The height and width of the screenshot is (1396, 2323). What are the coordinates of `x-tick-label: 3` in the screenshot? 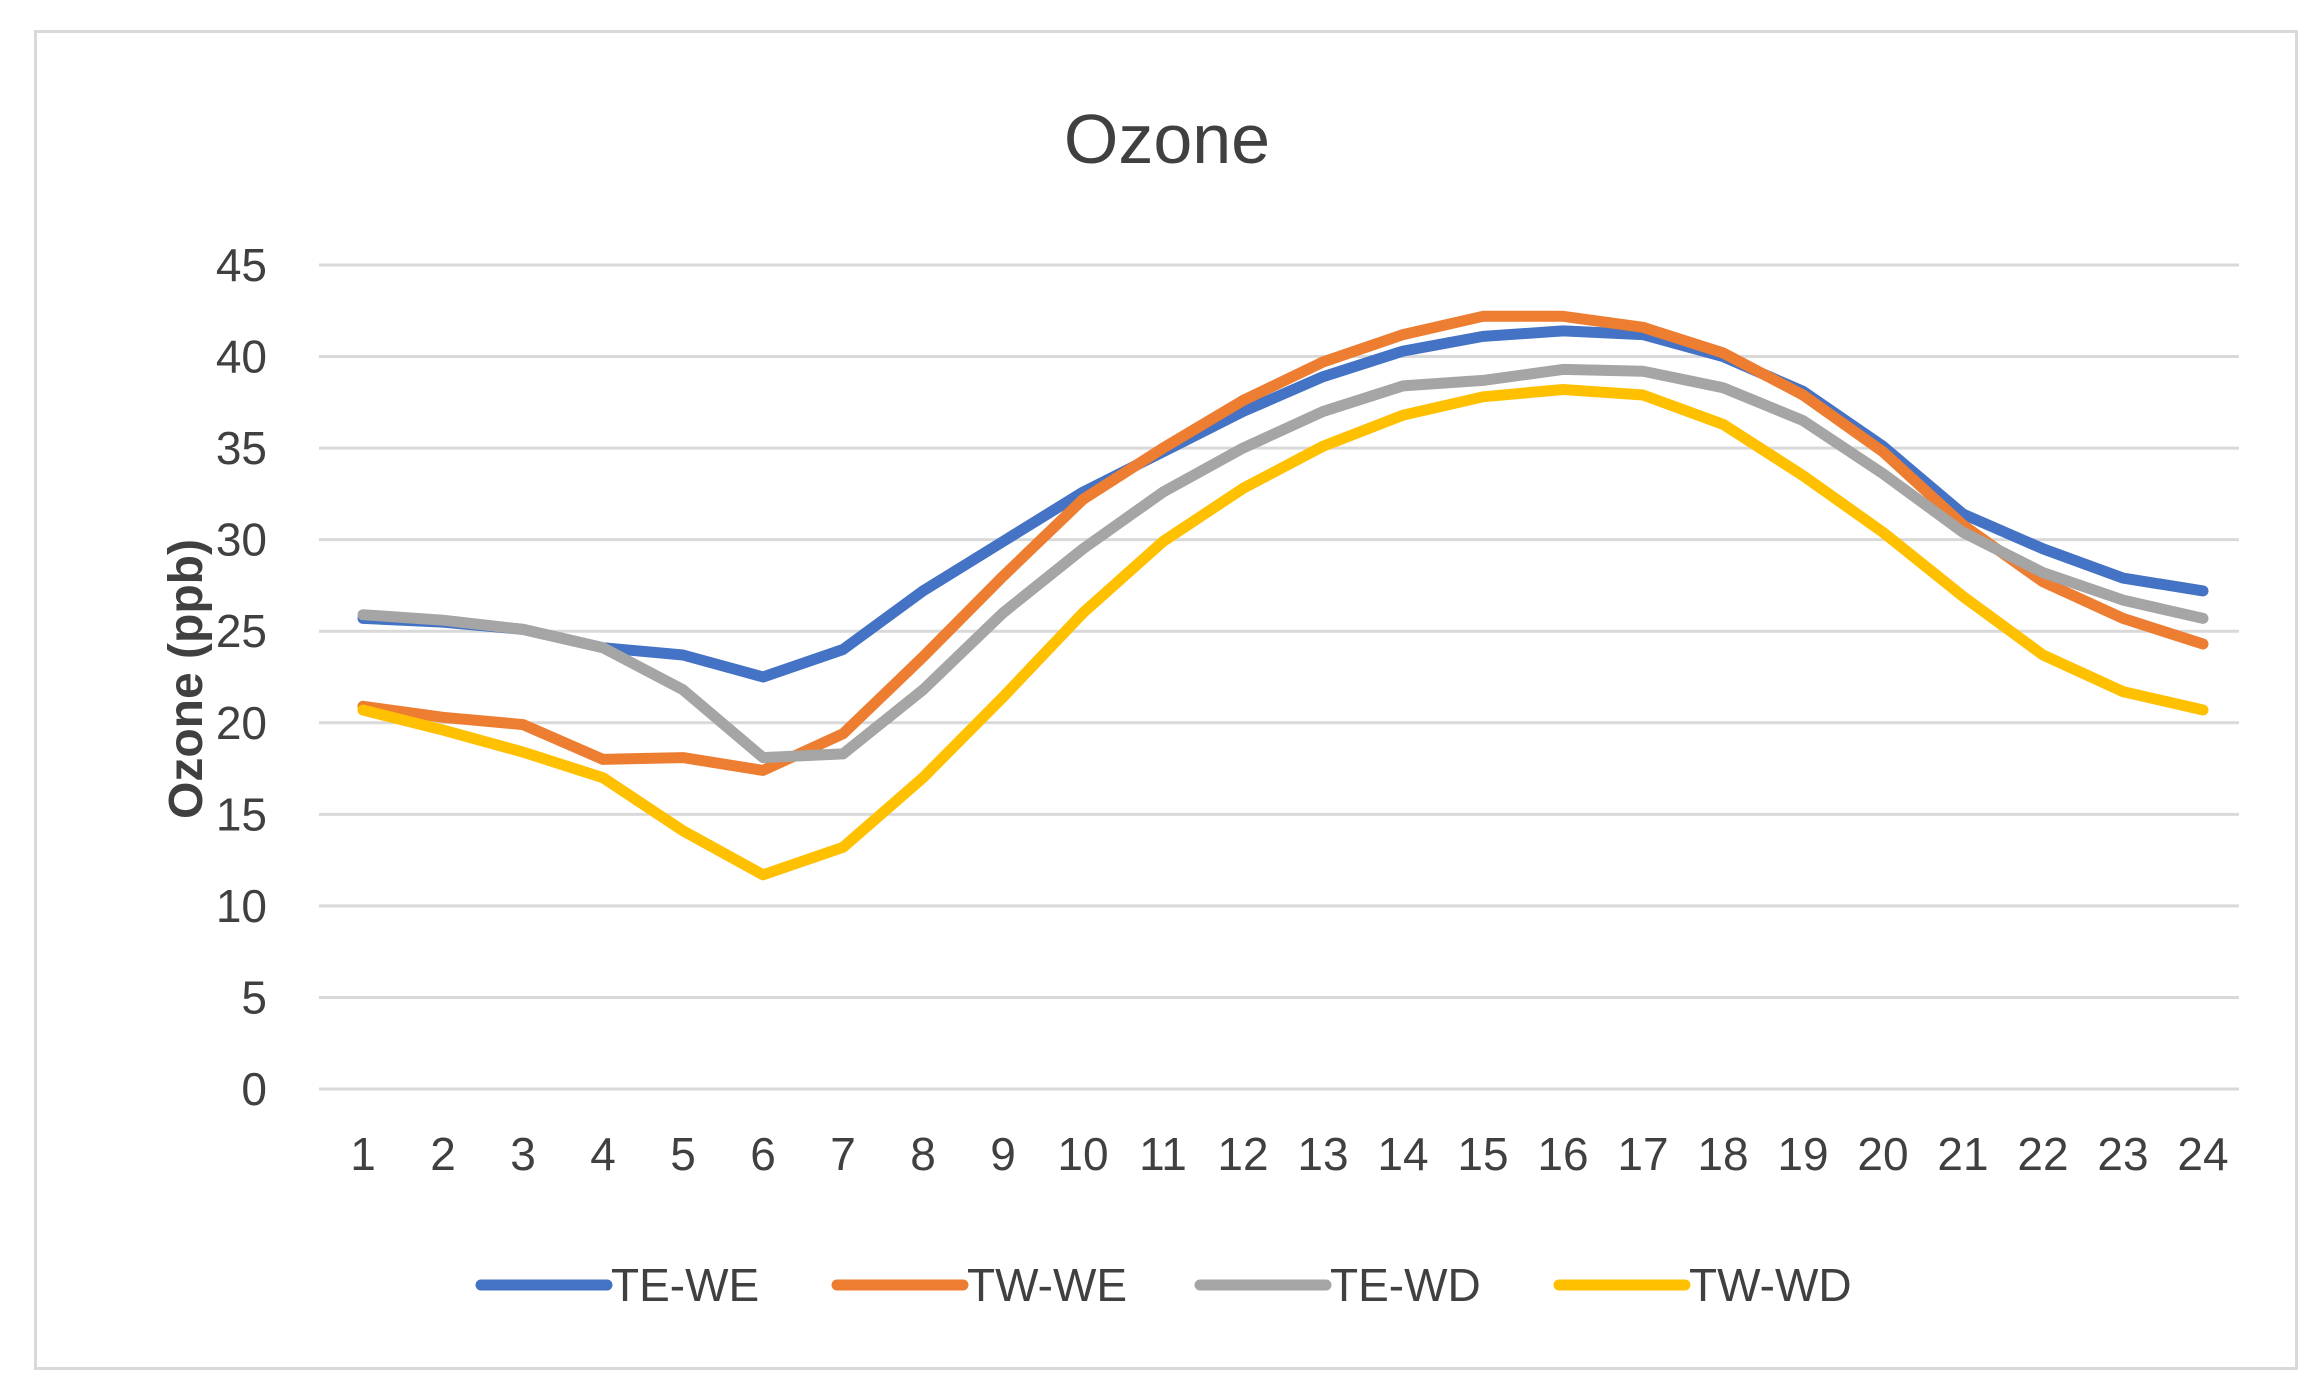 It's located at (523, 1154).